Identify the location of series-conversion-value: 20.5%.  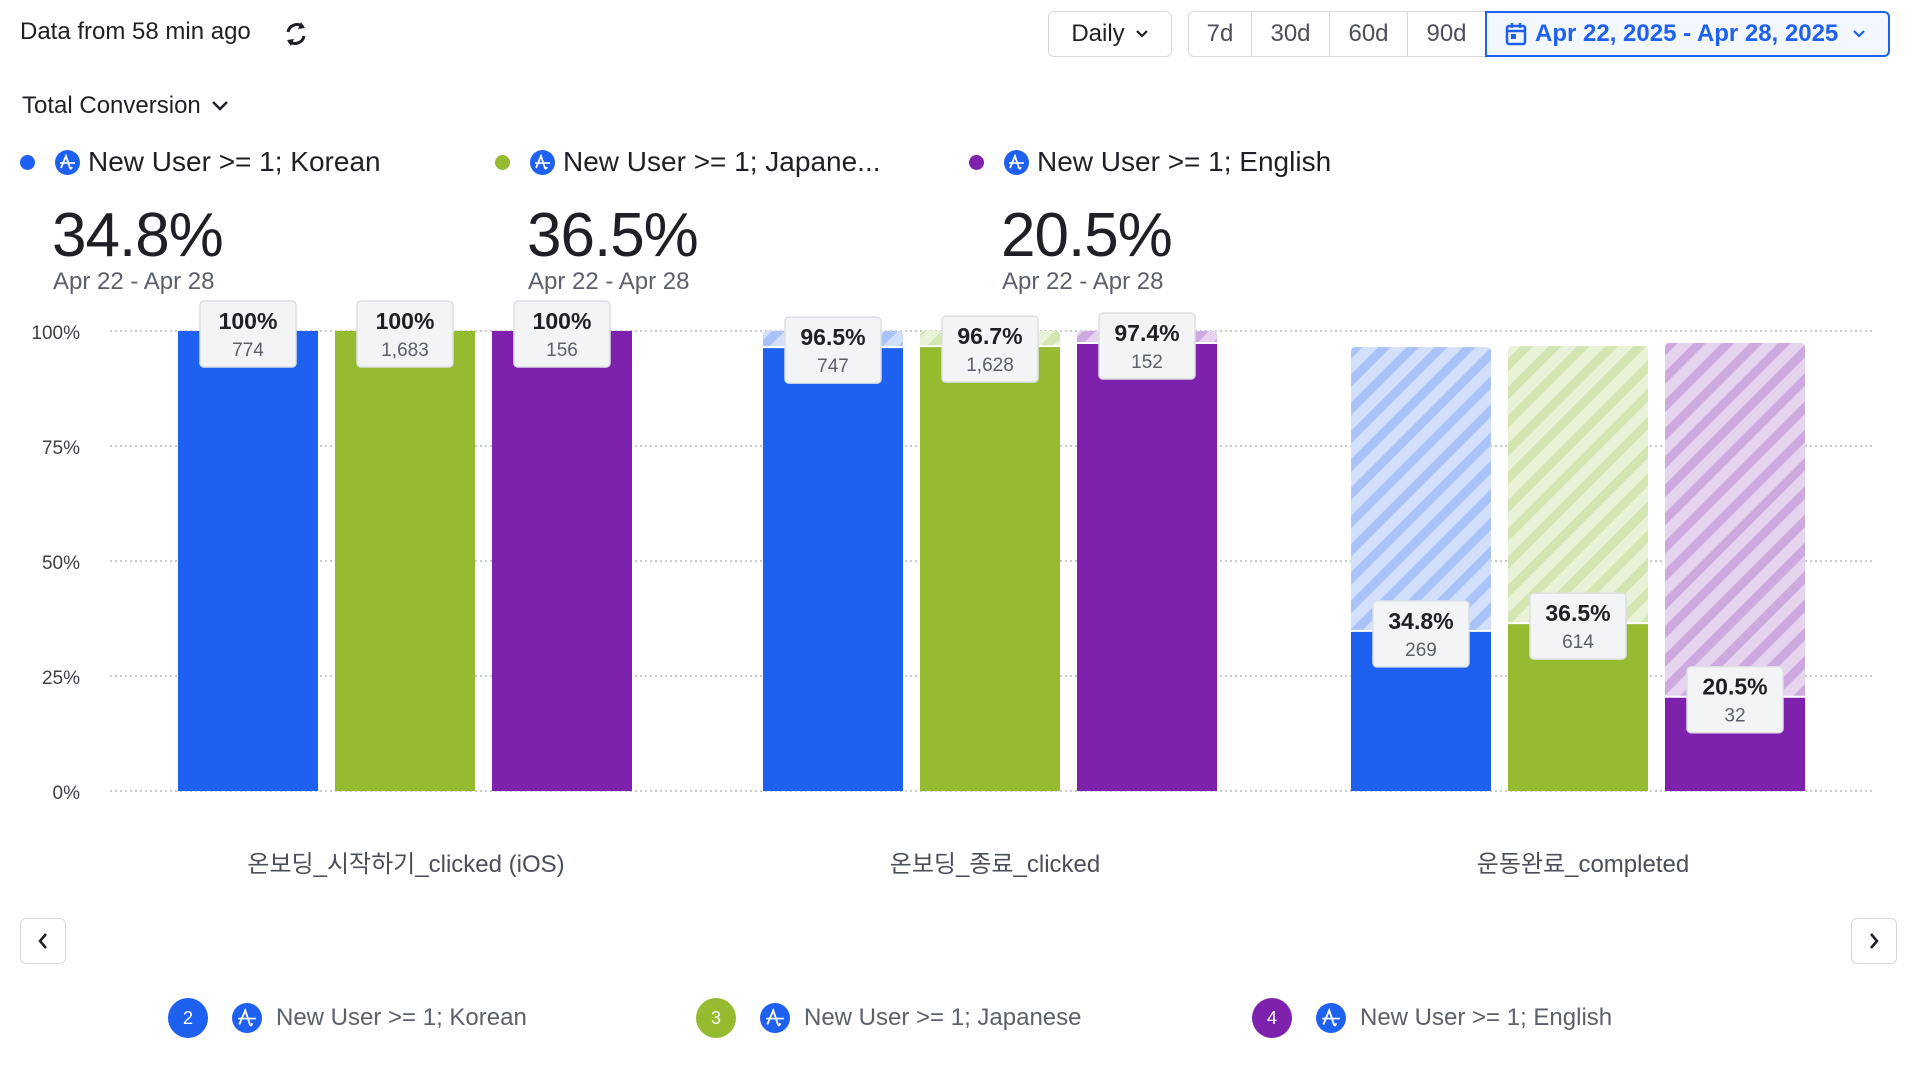
(1087, 235).